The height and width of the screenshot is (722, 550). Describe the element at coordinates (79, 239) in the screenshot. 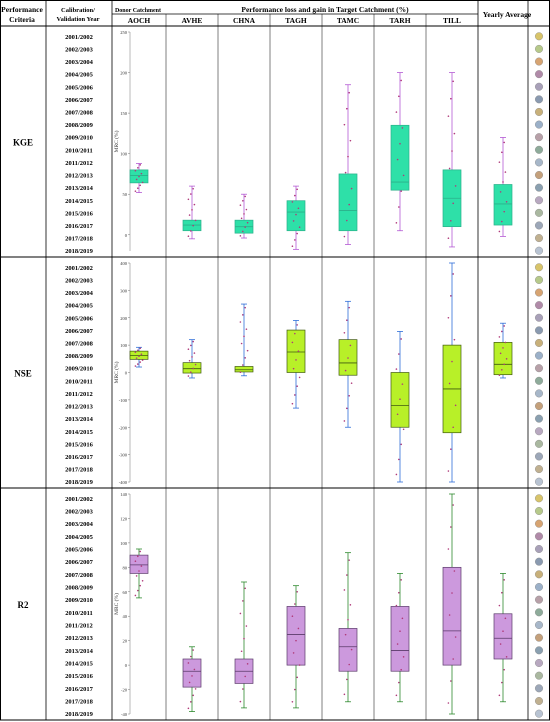

I see `year-label: 2017/2018` at that location.